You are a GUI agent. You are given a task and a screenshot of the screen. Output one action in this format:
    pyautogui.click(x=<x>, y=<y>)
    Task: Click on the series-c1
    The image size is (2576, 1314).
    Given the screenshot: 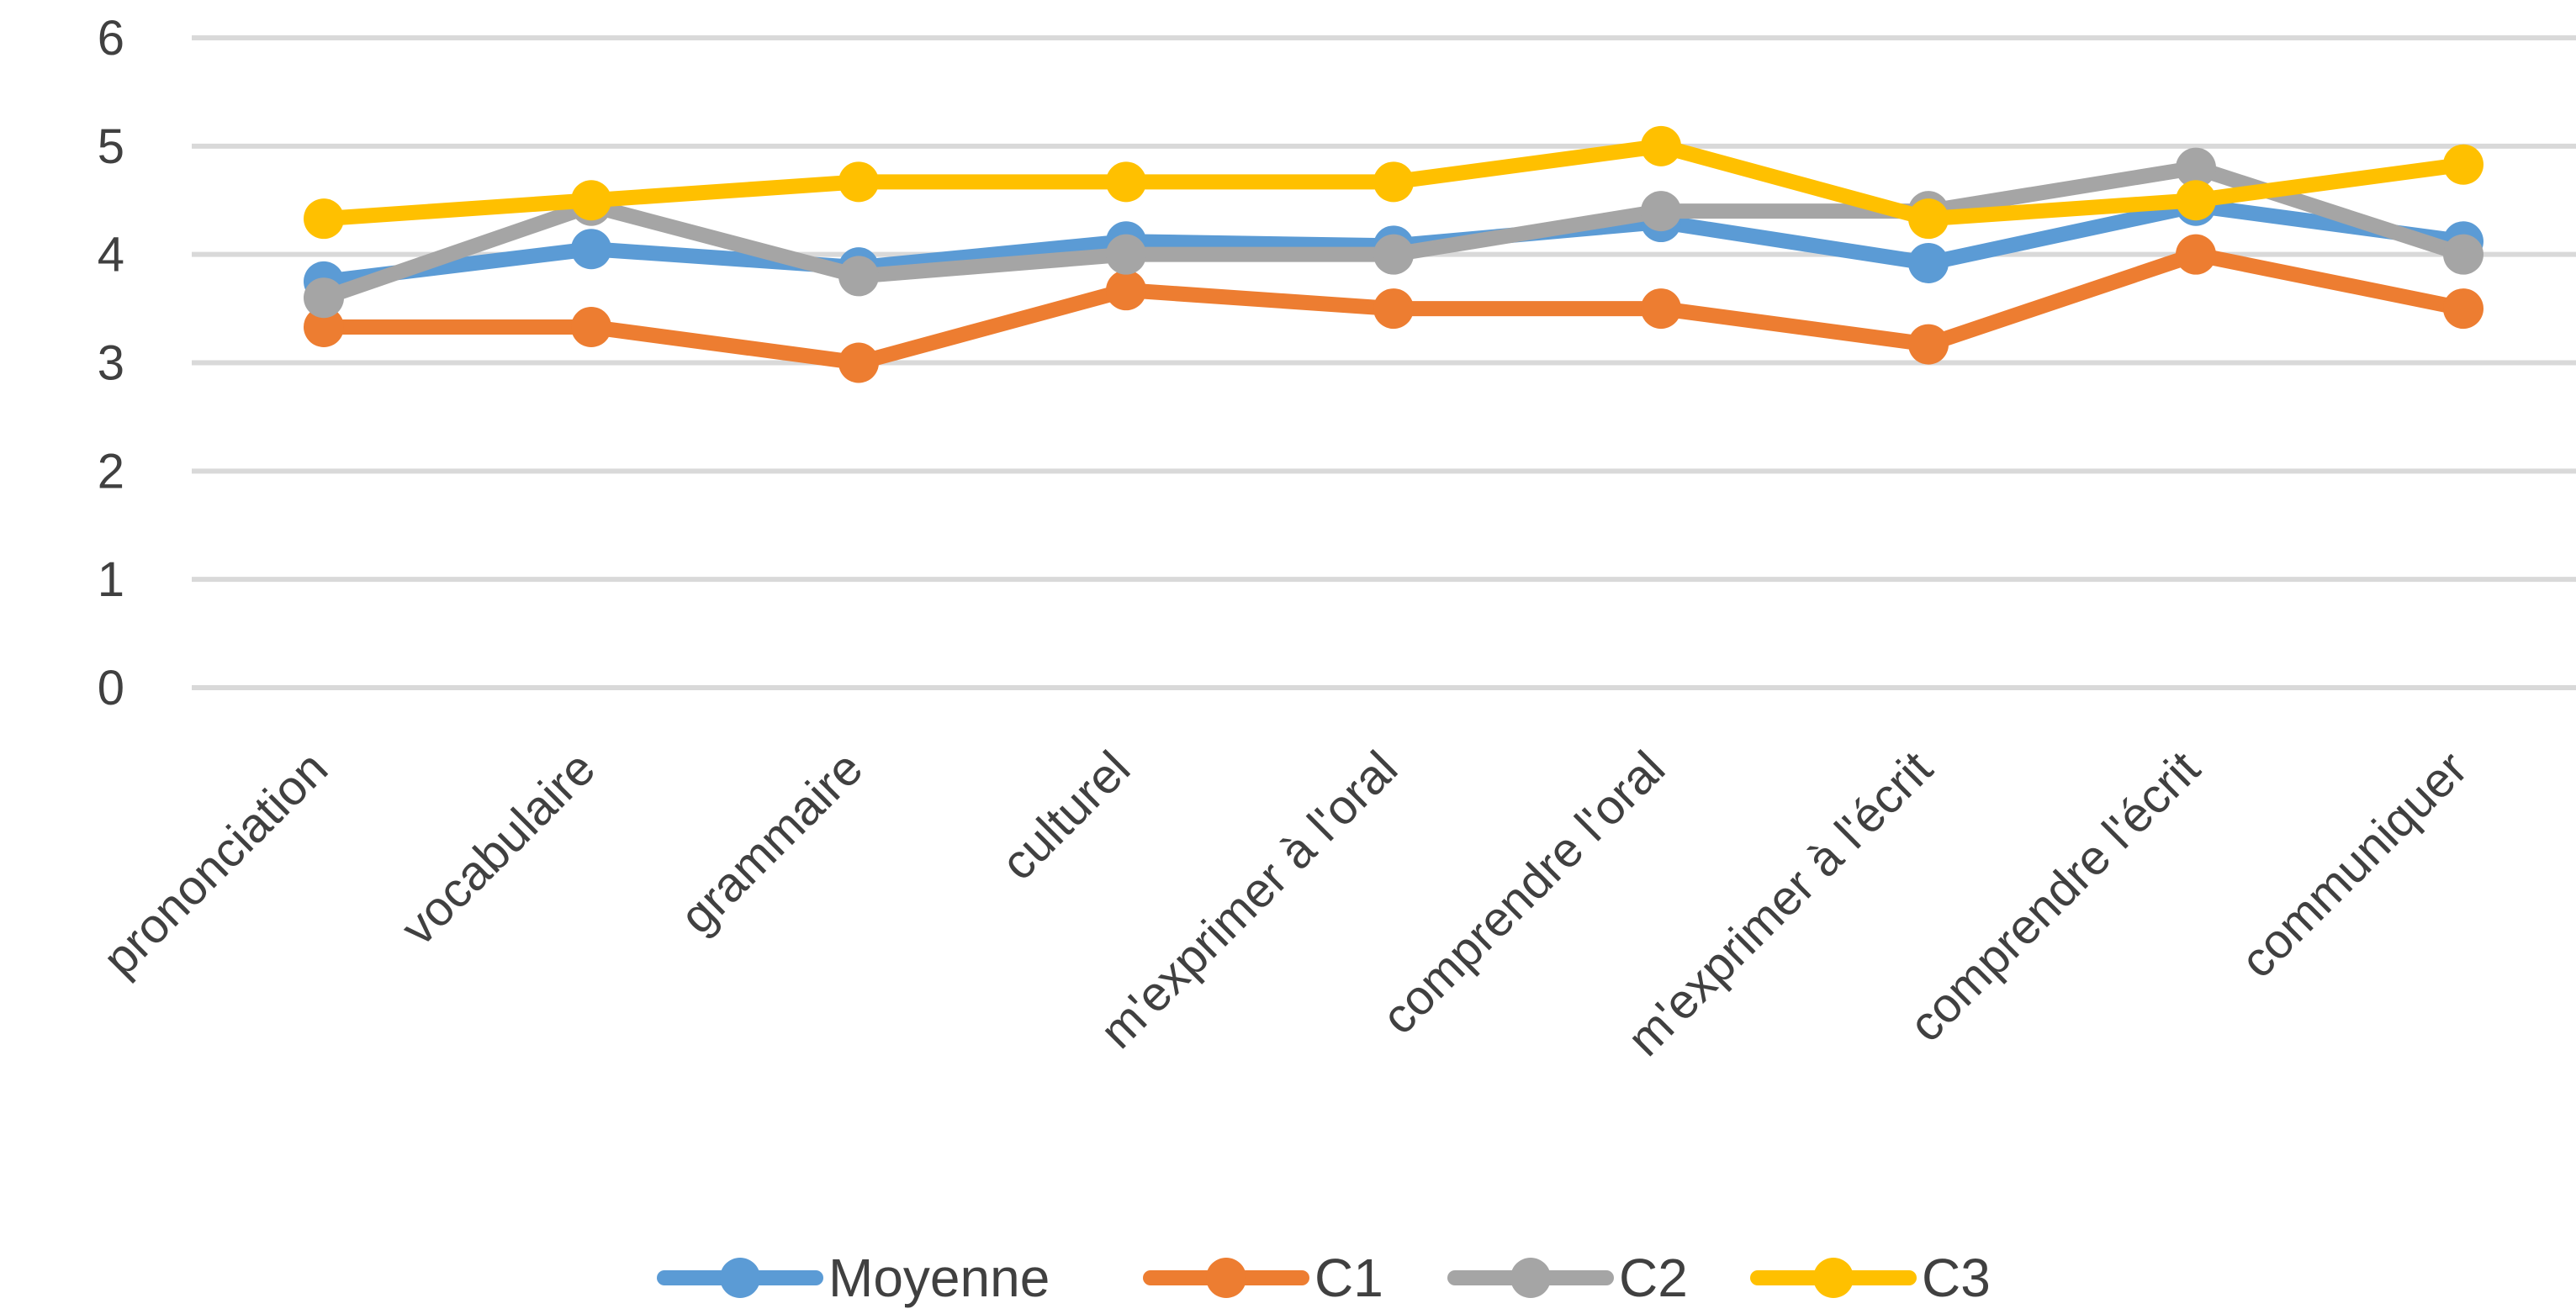 What is the action you would take?
    pyautogui.click(x=1393, y=308)
    